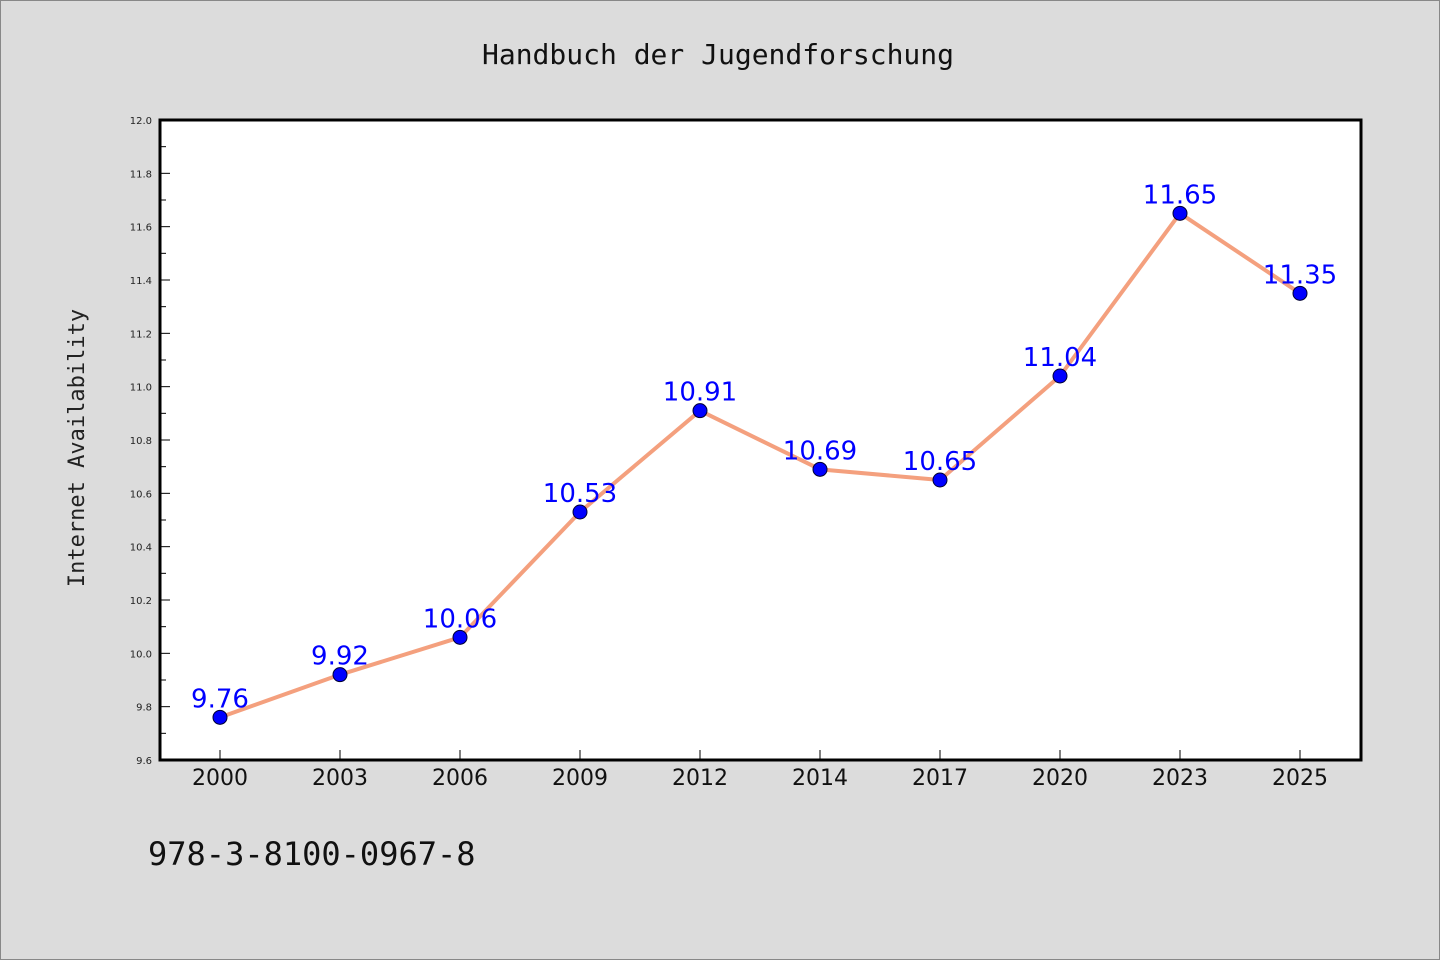 Image resolution: width=1440 pixels, height=960 pixels. I want to click on y-tick-label: 10.8, so click(141, 441).